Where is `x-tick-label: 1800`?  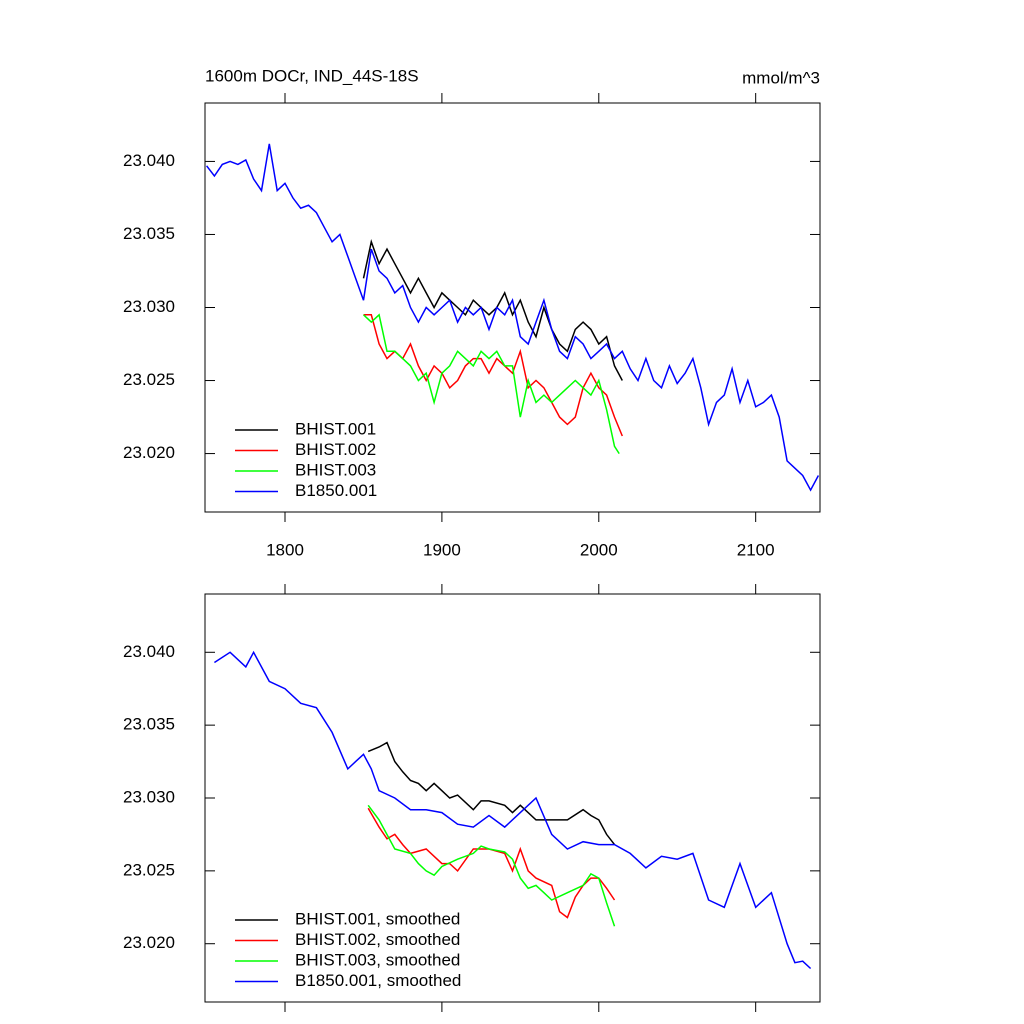 x-tick-label: 1800 is located at coordinates (285, 549).